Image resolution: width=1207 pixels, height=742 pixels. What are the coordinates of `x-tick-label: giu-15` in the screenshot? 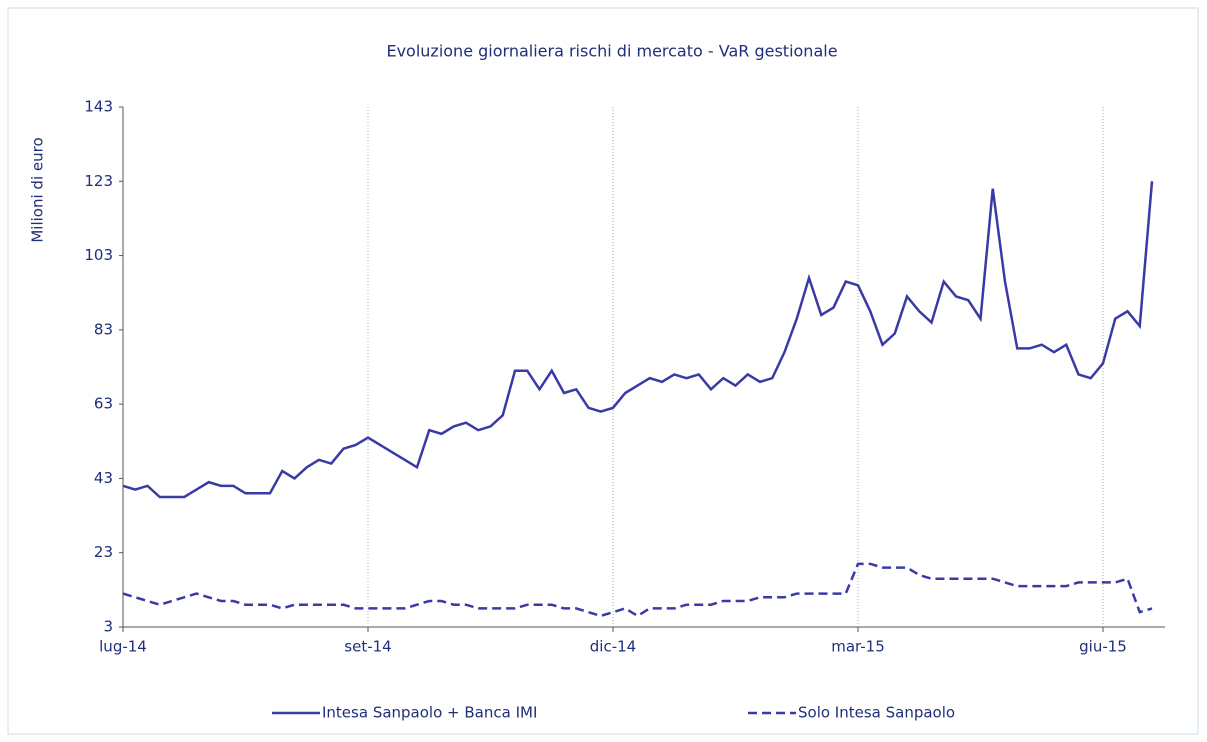 It's located at (1103, 647).